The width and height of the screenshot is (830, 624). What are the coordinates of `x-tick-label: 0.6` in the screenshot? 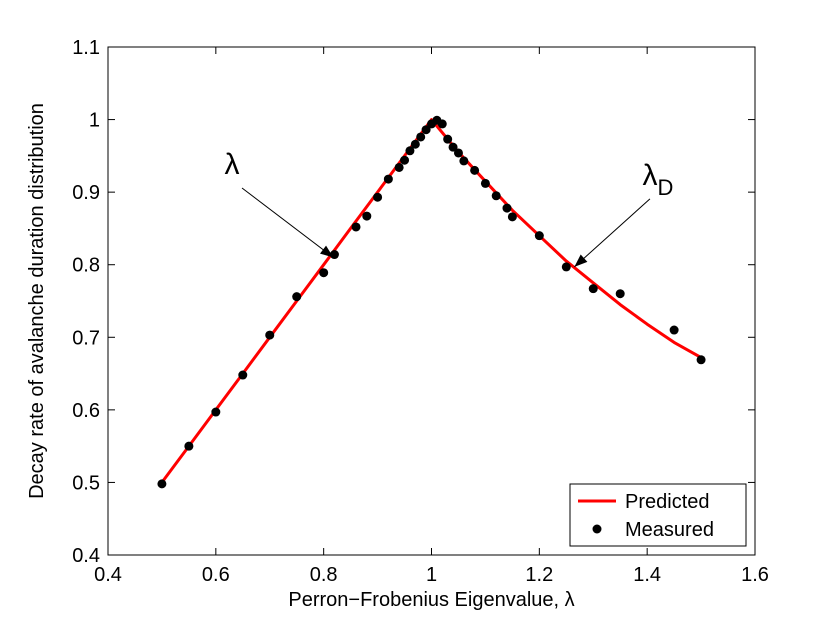 It's located at (216, 575).